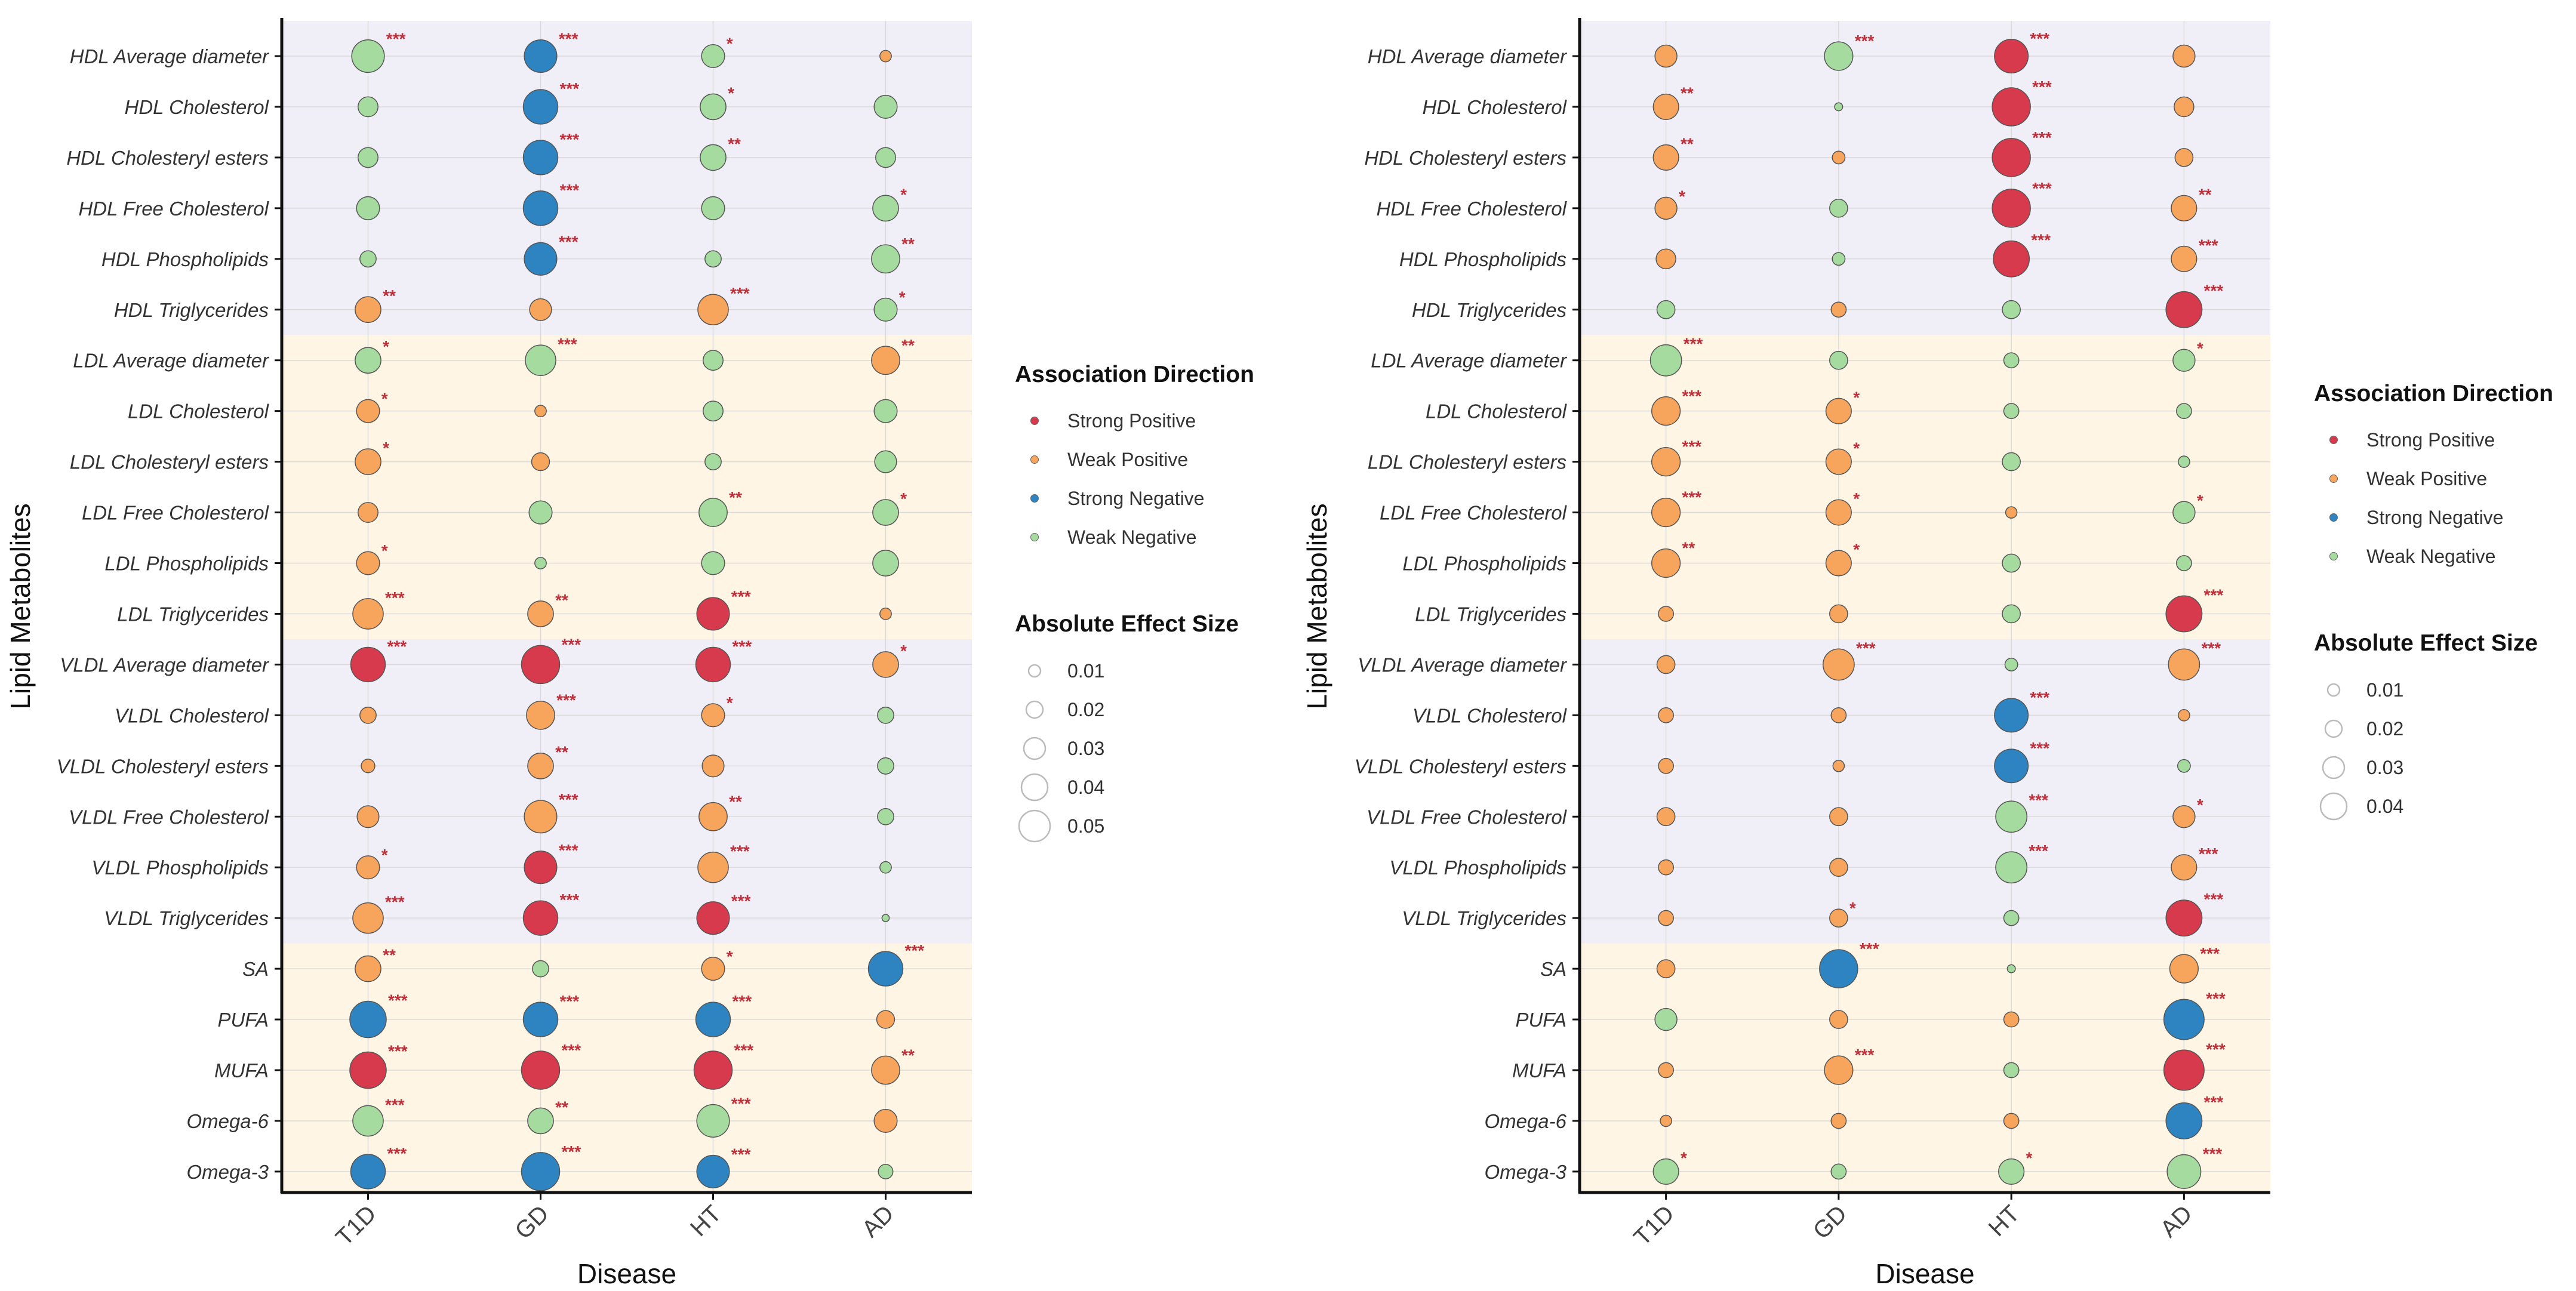 The width and height of the screenshot is (2576, 1291). What do you see at coordinates (1131, 421) in the screenshot?
I see `legend-direction-label: Strong Positive` at bounding box center [1131, 421].